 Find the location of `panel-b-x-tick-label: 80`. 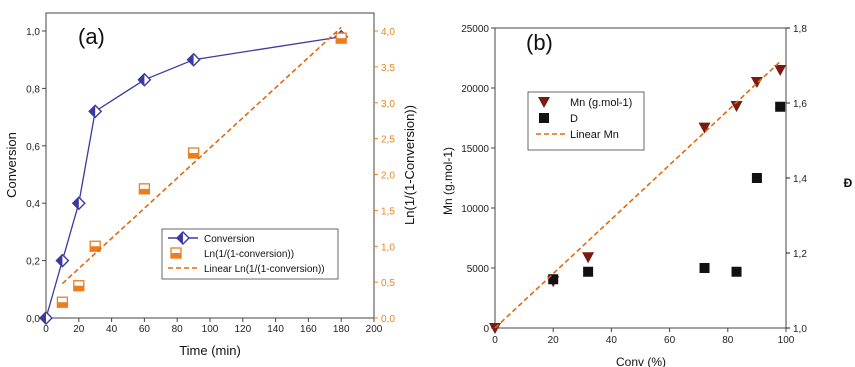

panel-b-x-tick-label: 80 is located at coordinates (728, 340).